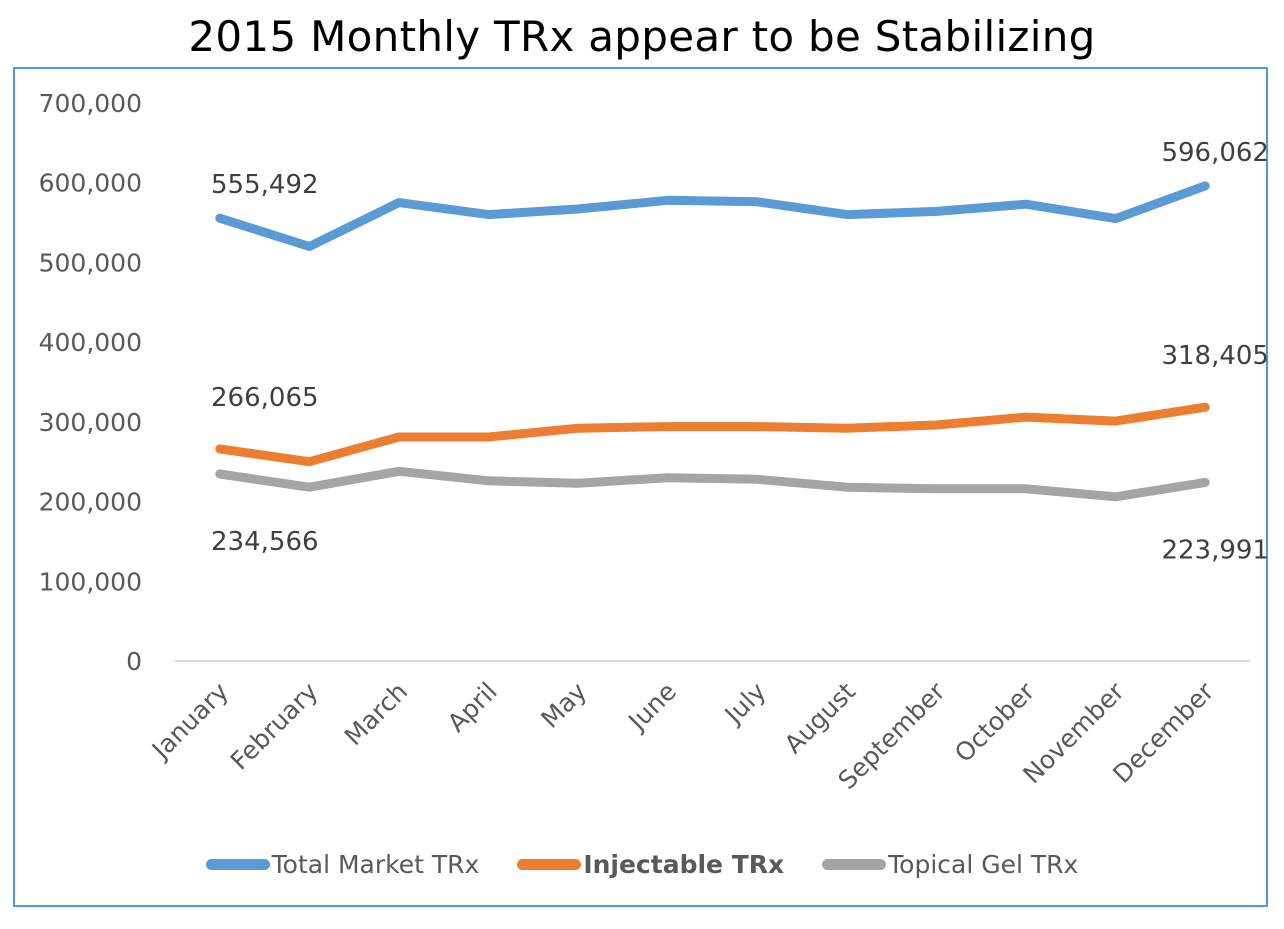  I want to click on x-tick-label: April, so click(472, 707).